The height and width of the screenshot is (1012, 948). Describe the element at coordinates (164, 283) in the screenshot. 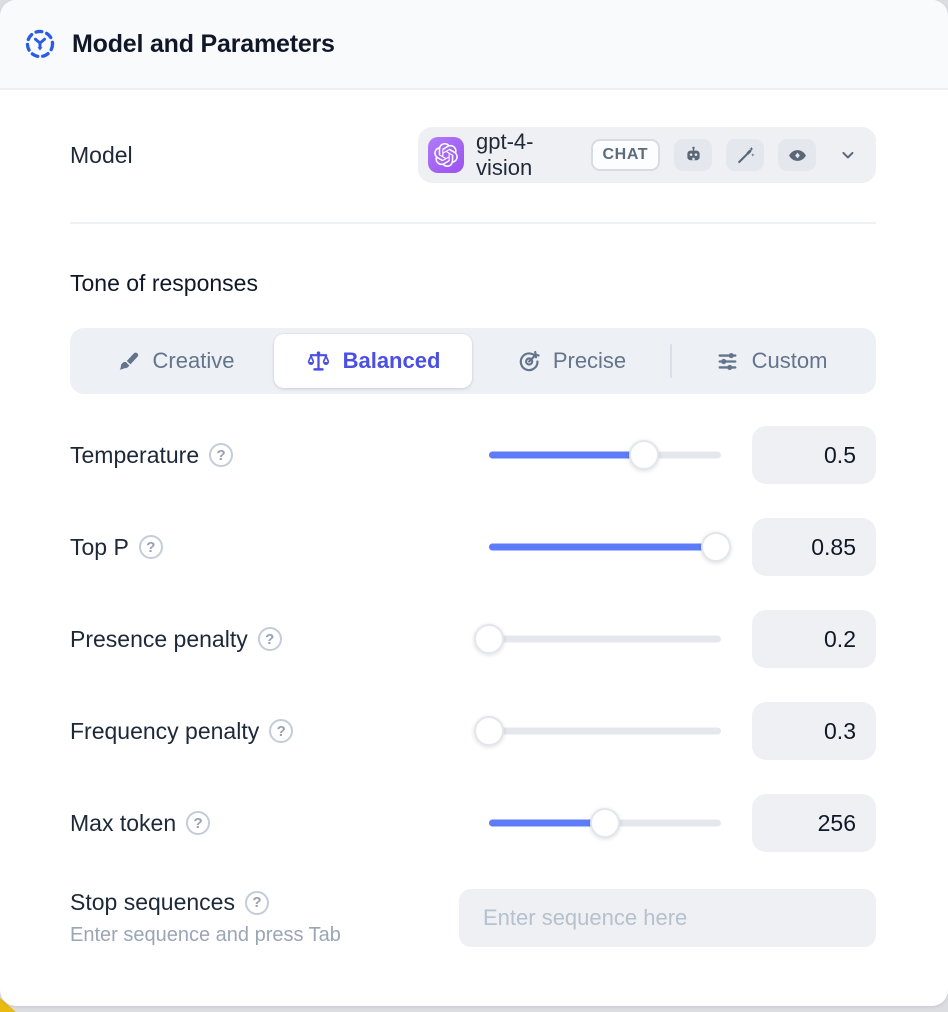

I see `tone-section-heading: Tone of responses` at that location.